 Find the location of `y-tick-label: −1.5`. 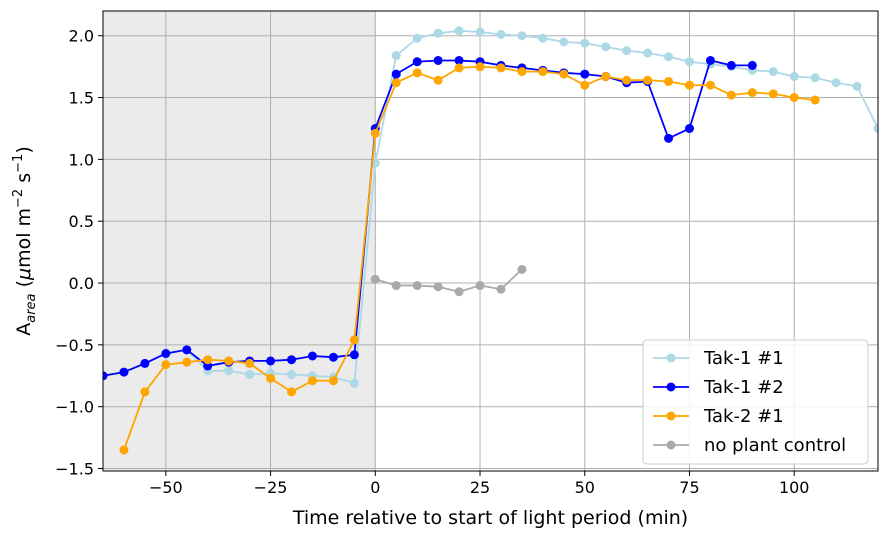

y-tick-label: −1.5 is located at coordinates (74, 469).